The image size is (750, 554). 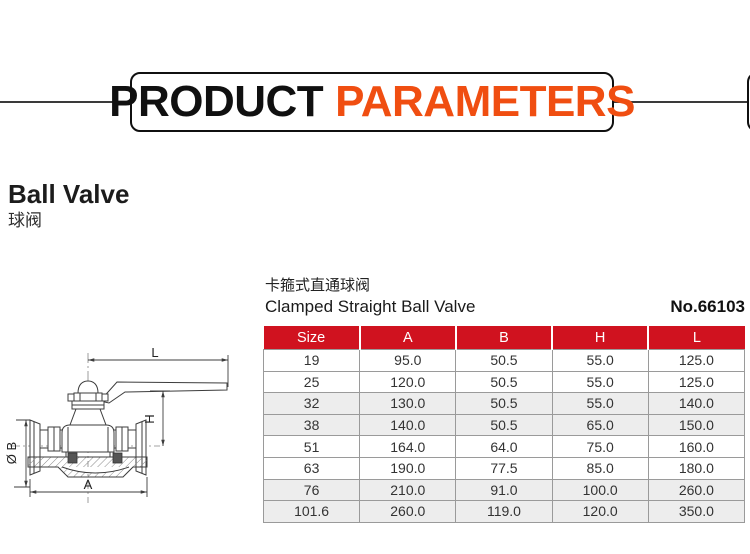 What do you see at coordinates (311, 403) in the screenshot?
I see `table-cell: 32` at bounding box center [311, 403].